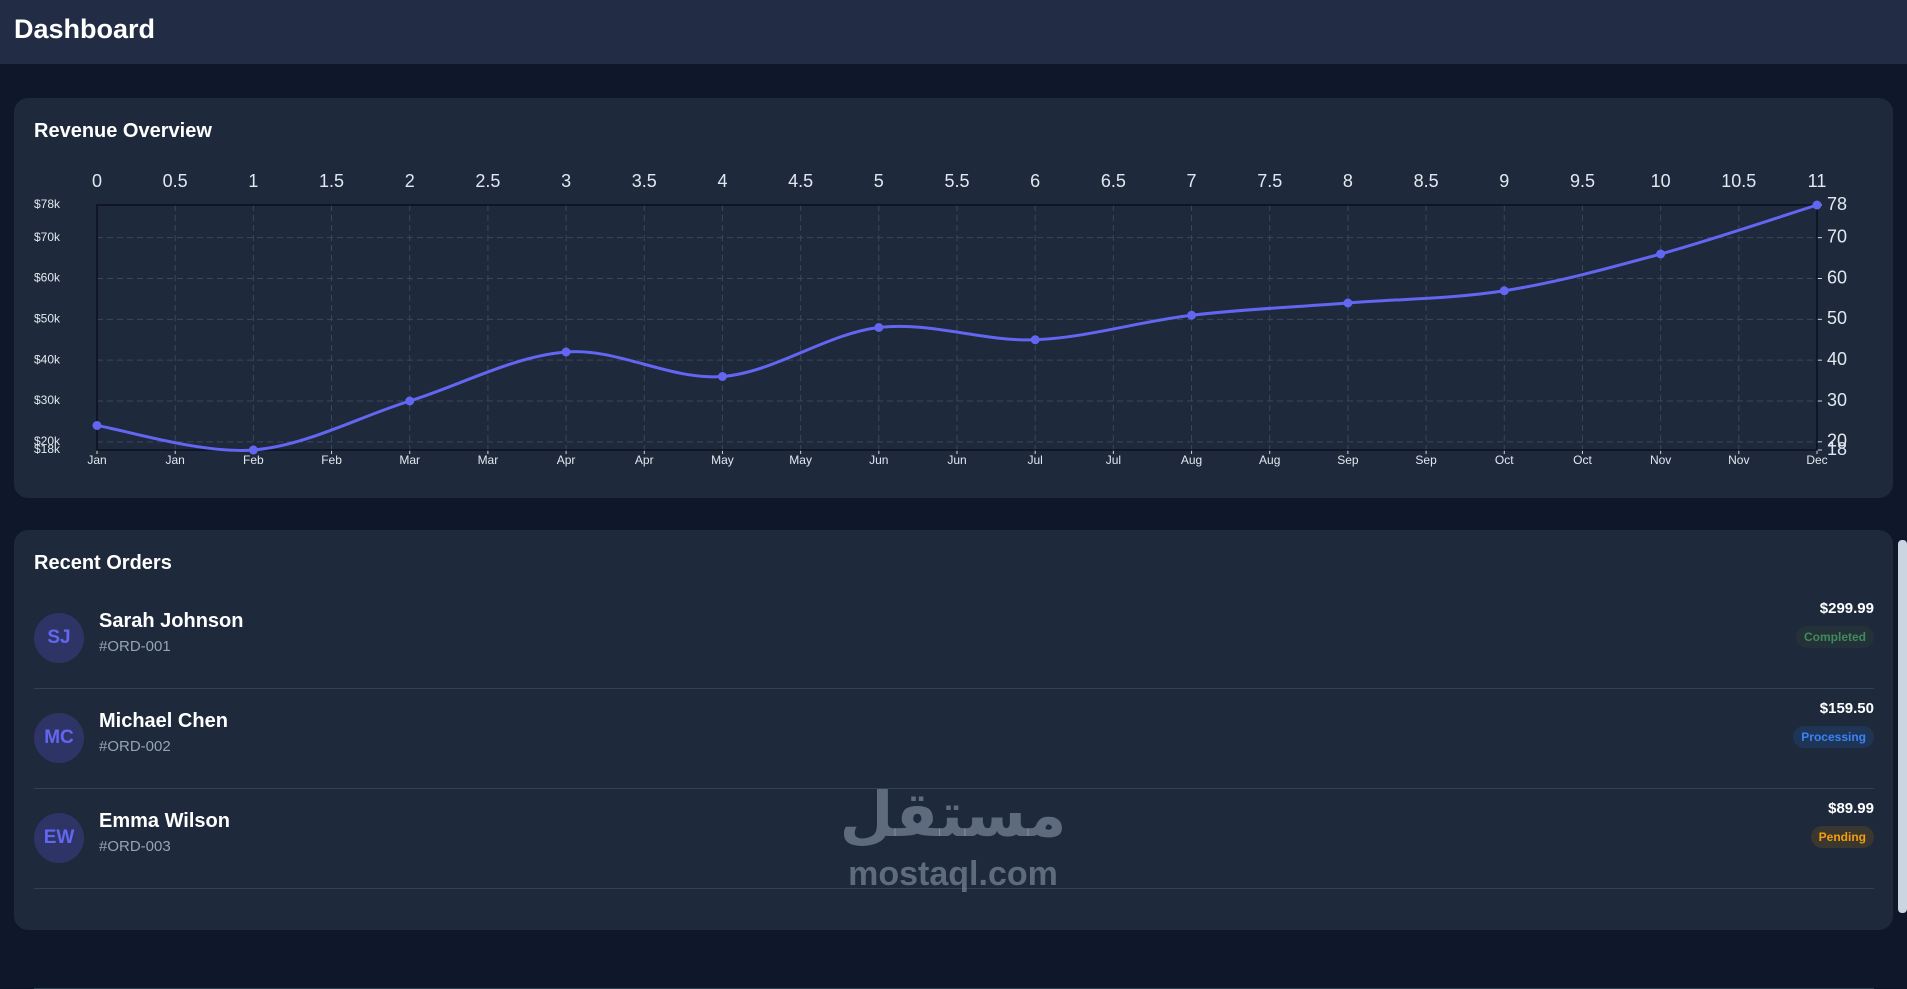  What do you see at coordinates (47, 278) in the screenshot?
I see `y-tick-label: $60k` at bounding box center [47, 278].